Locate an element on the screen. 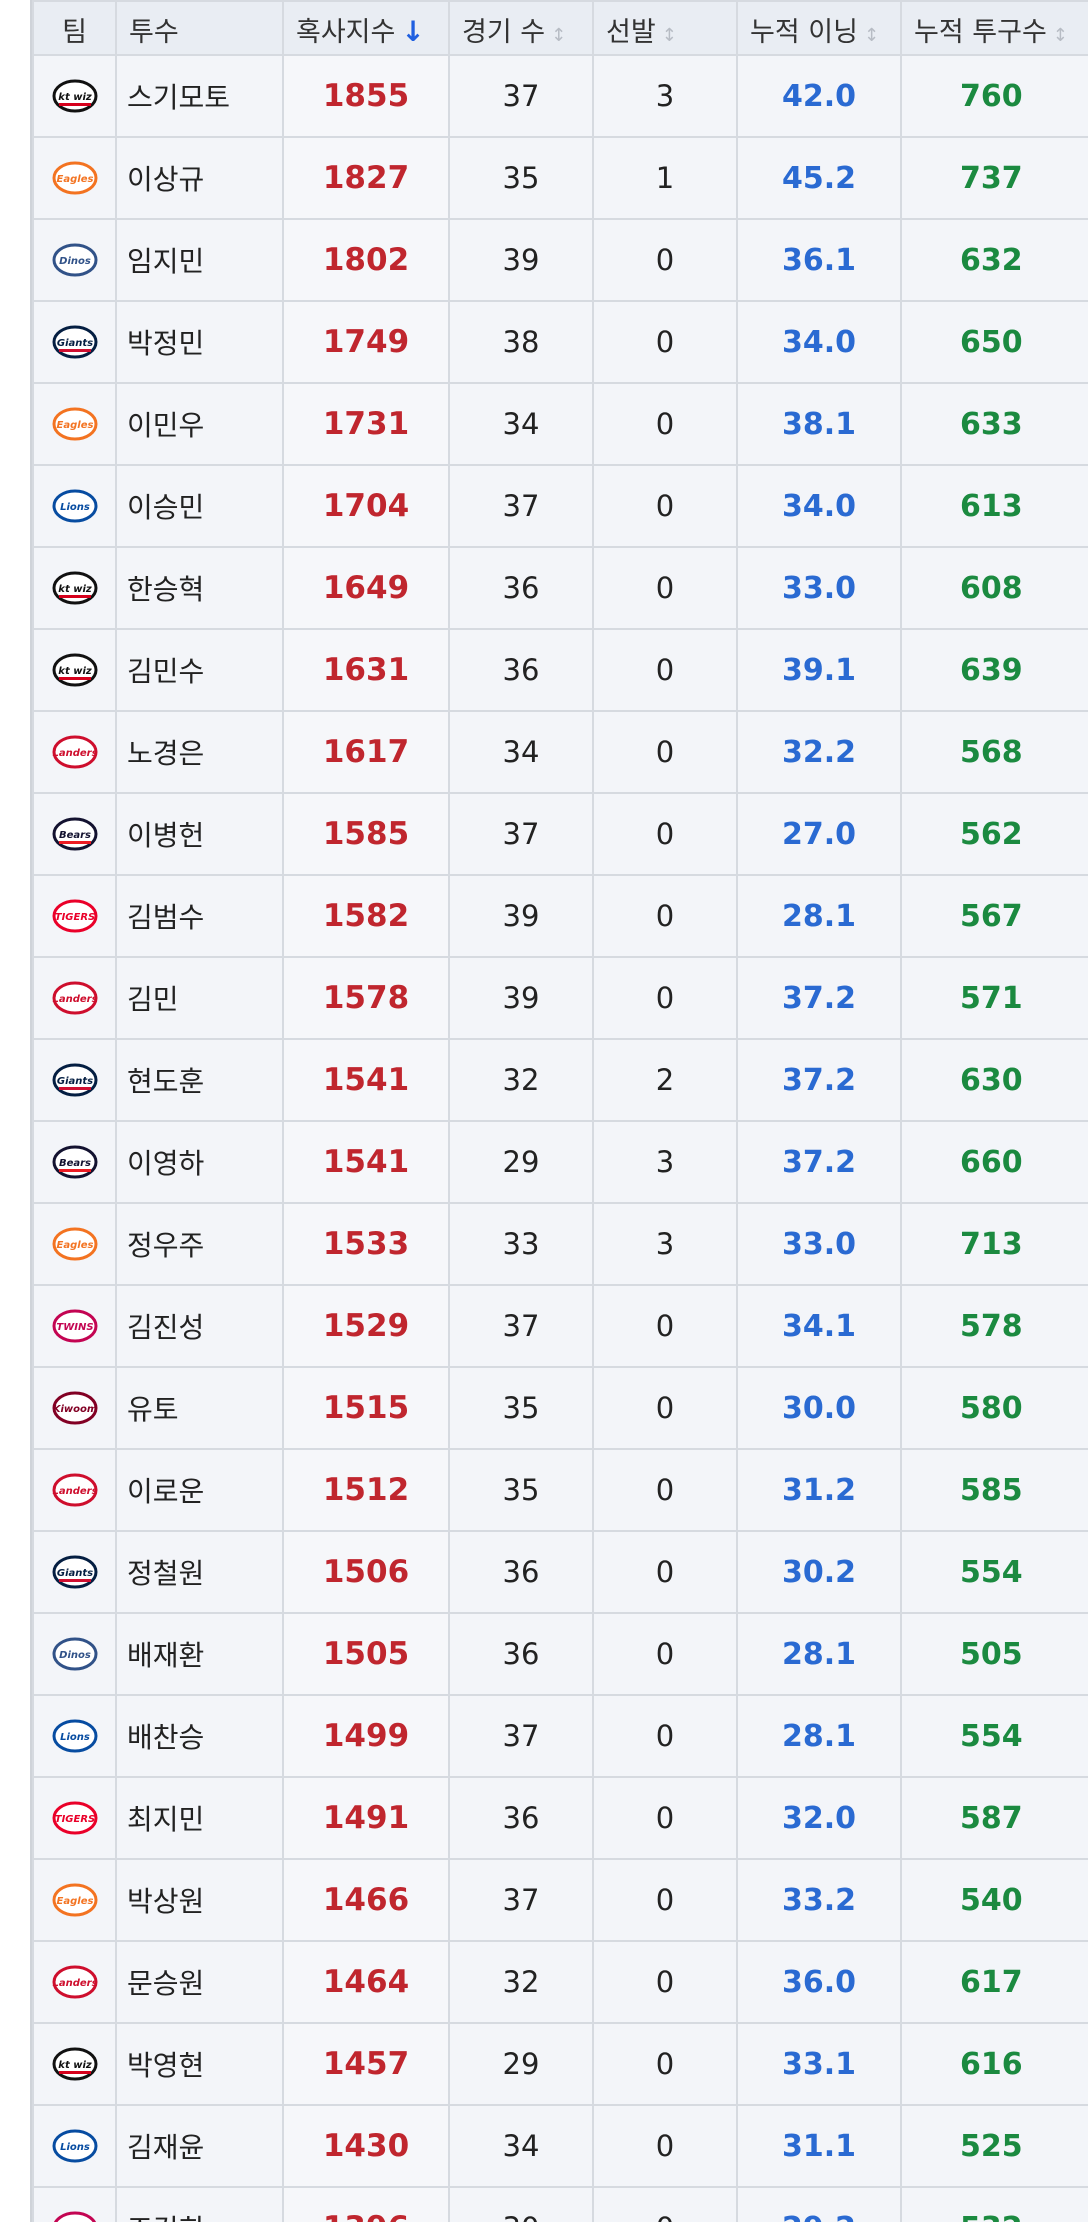 The width and height of the screenshot is (1088, 2222). table-row: TIGERS 최지민 1491 36 0 32.0 587 is located at coordinates (560, 1818).